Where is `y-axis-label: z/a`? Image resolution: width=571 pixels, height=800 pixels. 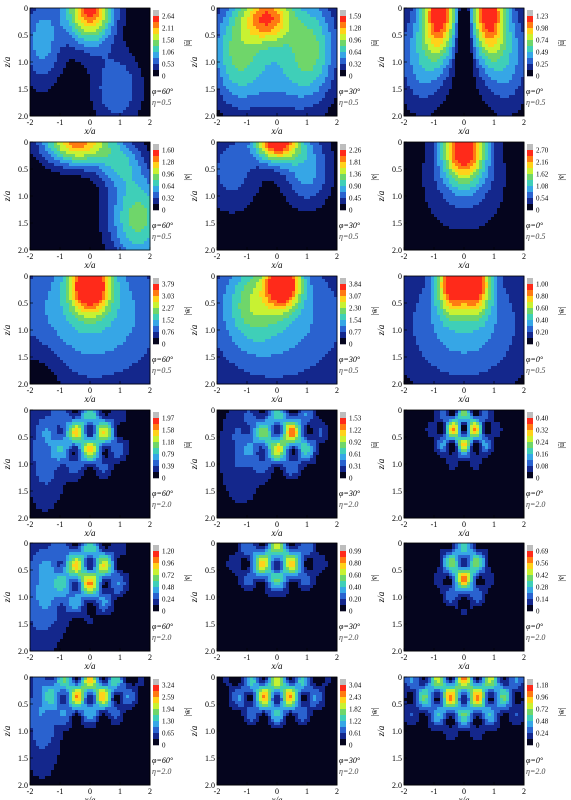
y-axis-label: z/a is located at coordinates (381, 62).